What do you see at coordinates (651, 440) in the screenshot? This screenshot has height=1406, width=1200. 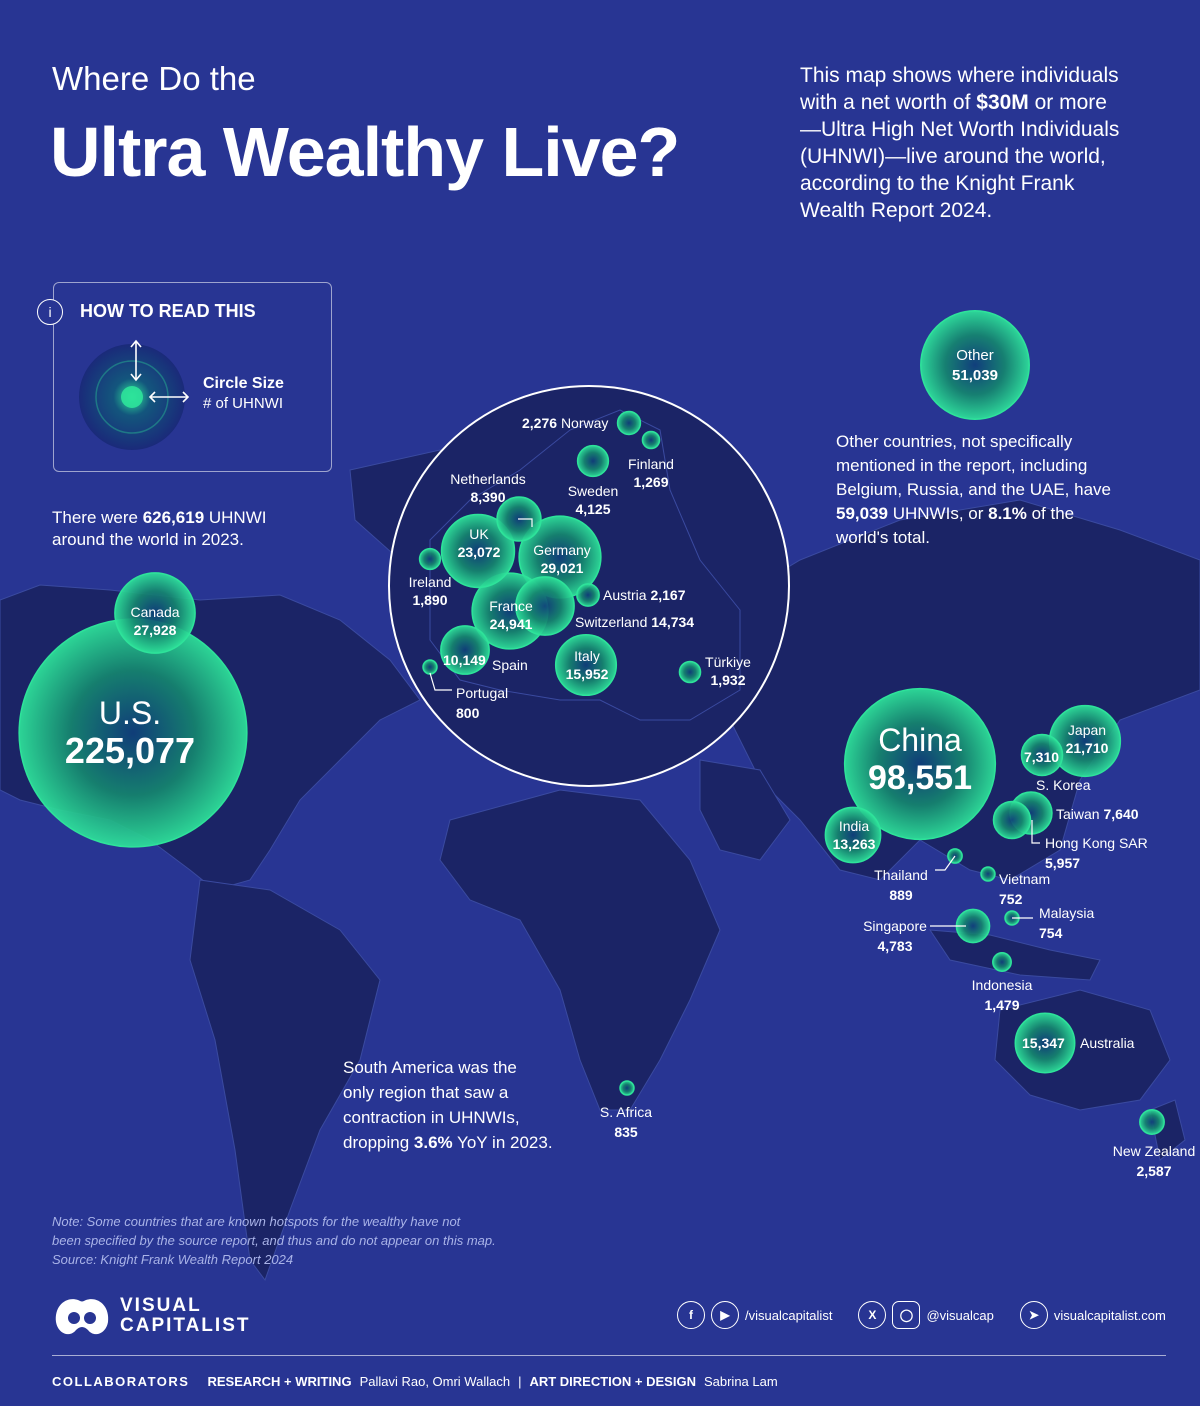 I see `bubble-finland` at bounding box center [651, 440].